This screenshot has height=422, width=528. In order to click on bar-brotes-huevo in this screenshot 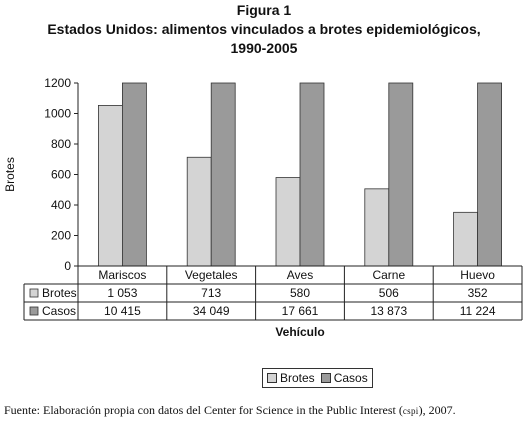, I will do `click(466, 239)`.